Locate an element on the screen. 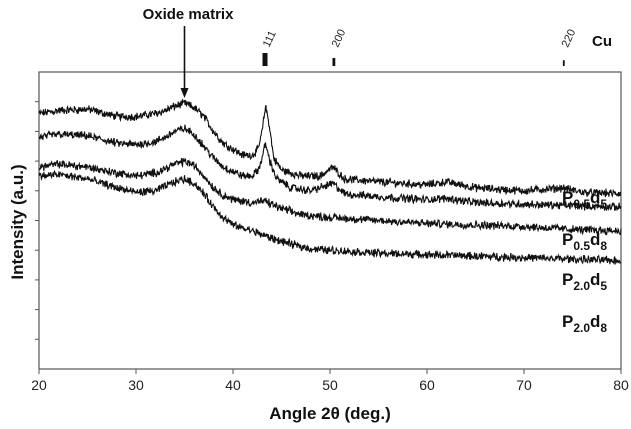 Image resolution: width=631 pixels, height=429 pixels. series-label-P2.0d5: P2.0d5 is located at coordinates (584, 281).